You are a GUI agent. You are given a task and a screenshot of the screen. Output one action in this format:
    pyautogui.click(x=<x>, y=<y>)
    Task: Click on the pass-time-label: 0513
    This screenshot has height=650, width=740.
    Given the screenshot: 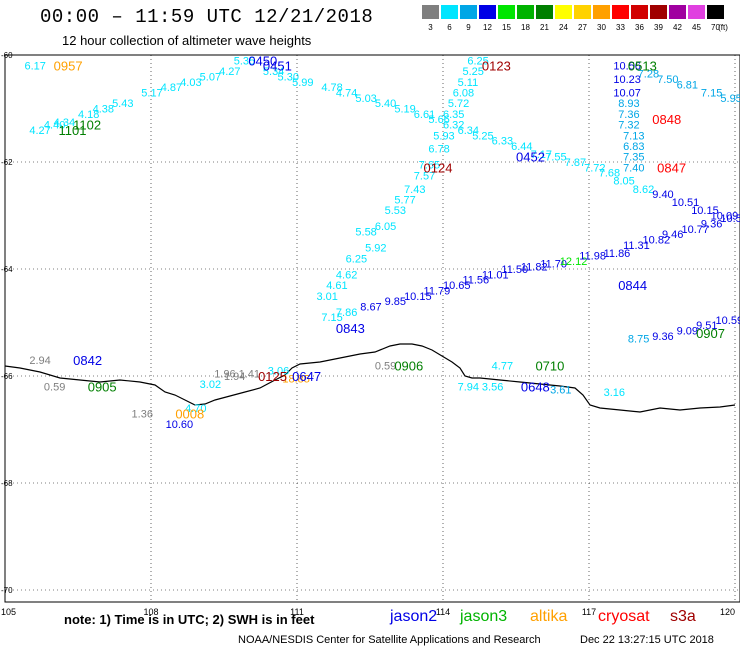 What is the action you would take?
    pyautogui.click(x=642, y=66)
    